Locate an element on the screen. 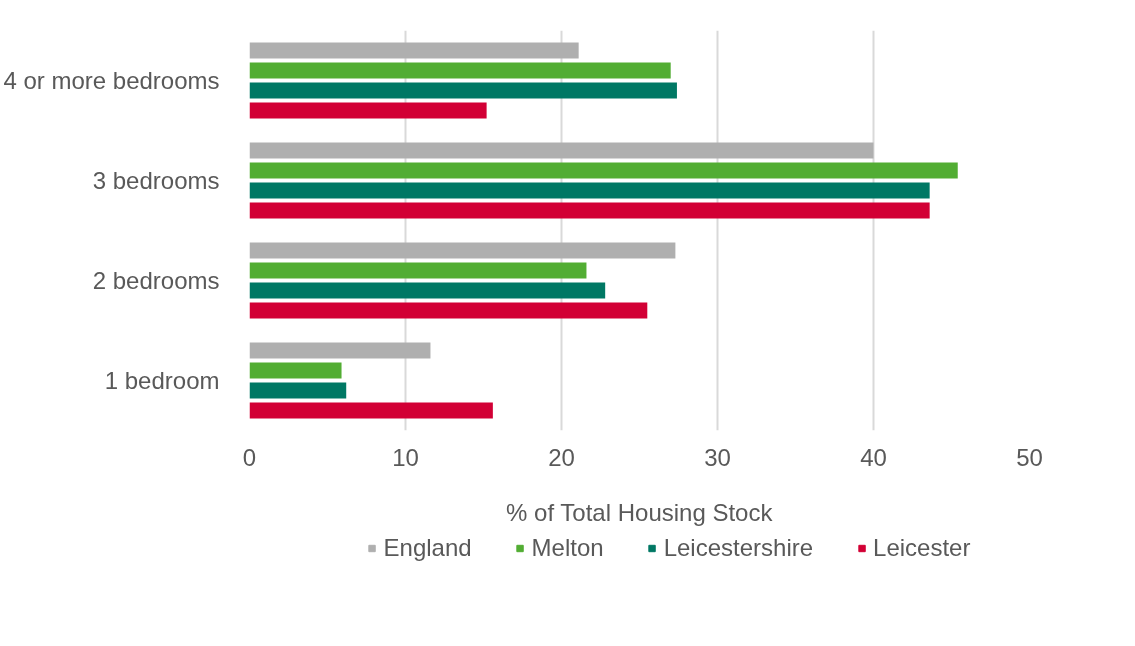  y-tick-label: 3 bedrooms is located at coordinates (156, 180).